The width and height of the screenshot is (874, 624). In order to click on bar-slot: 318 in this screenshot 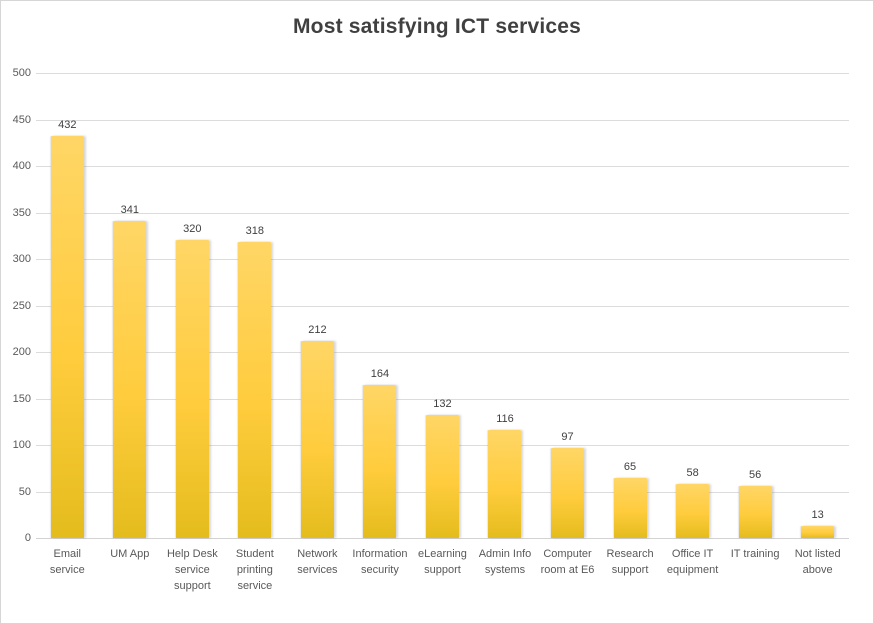, I will do `click(255, 305)`.